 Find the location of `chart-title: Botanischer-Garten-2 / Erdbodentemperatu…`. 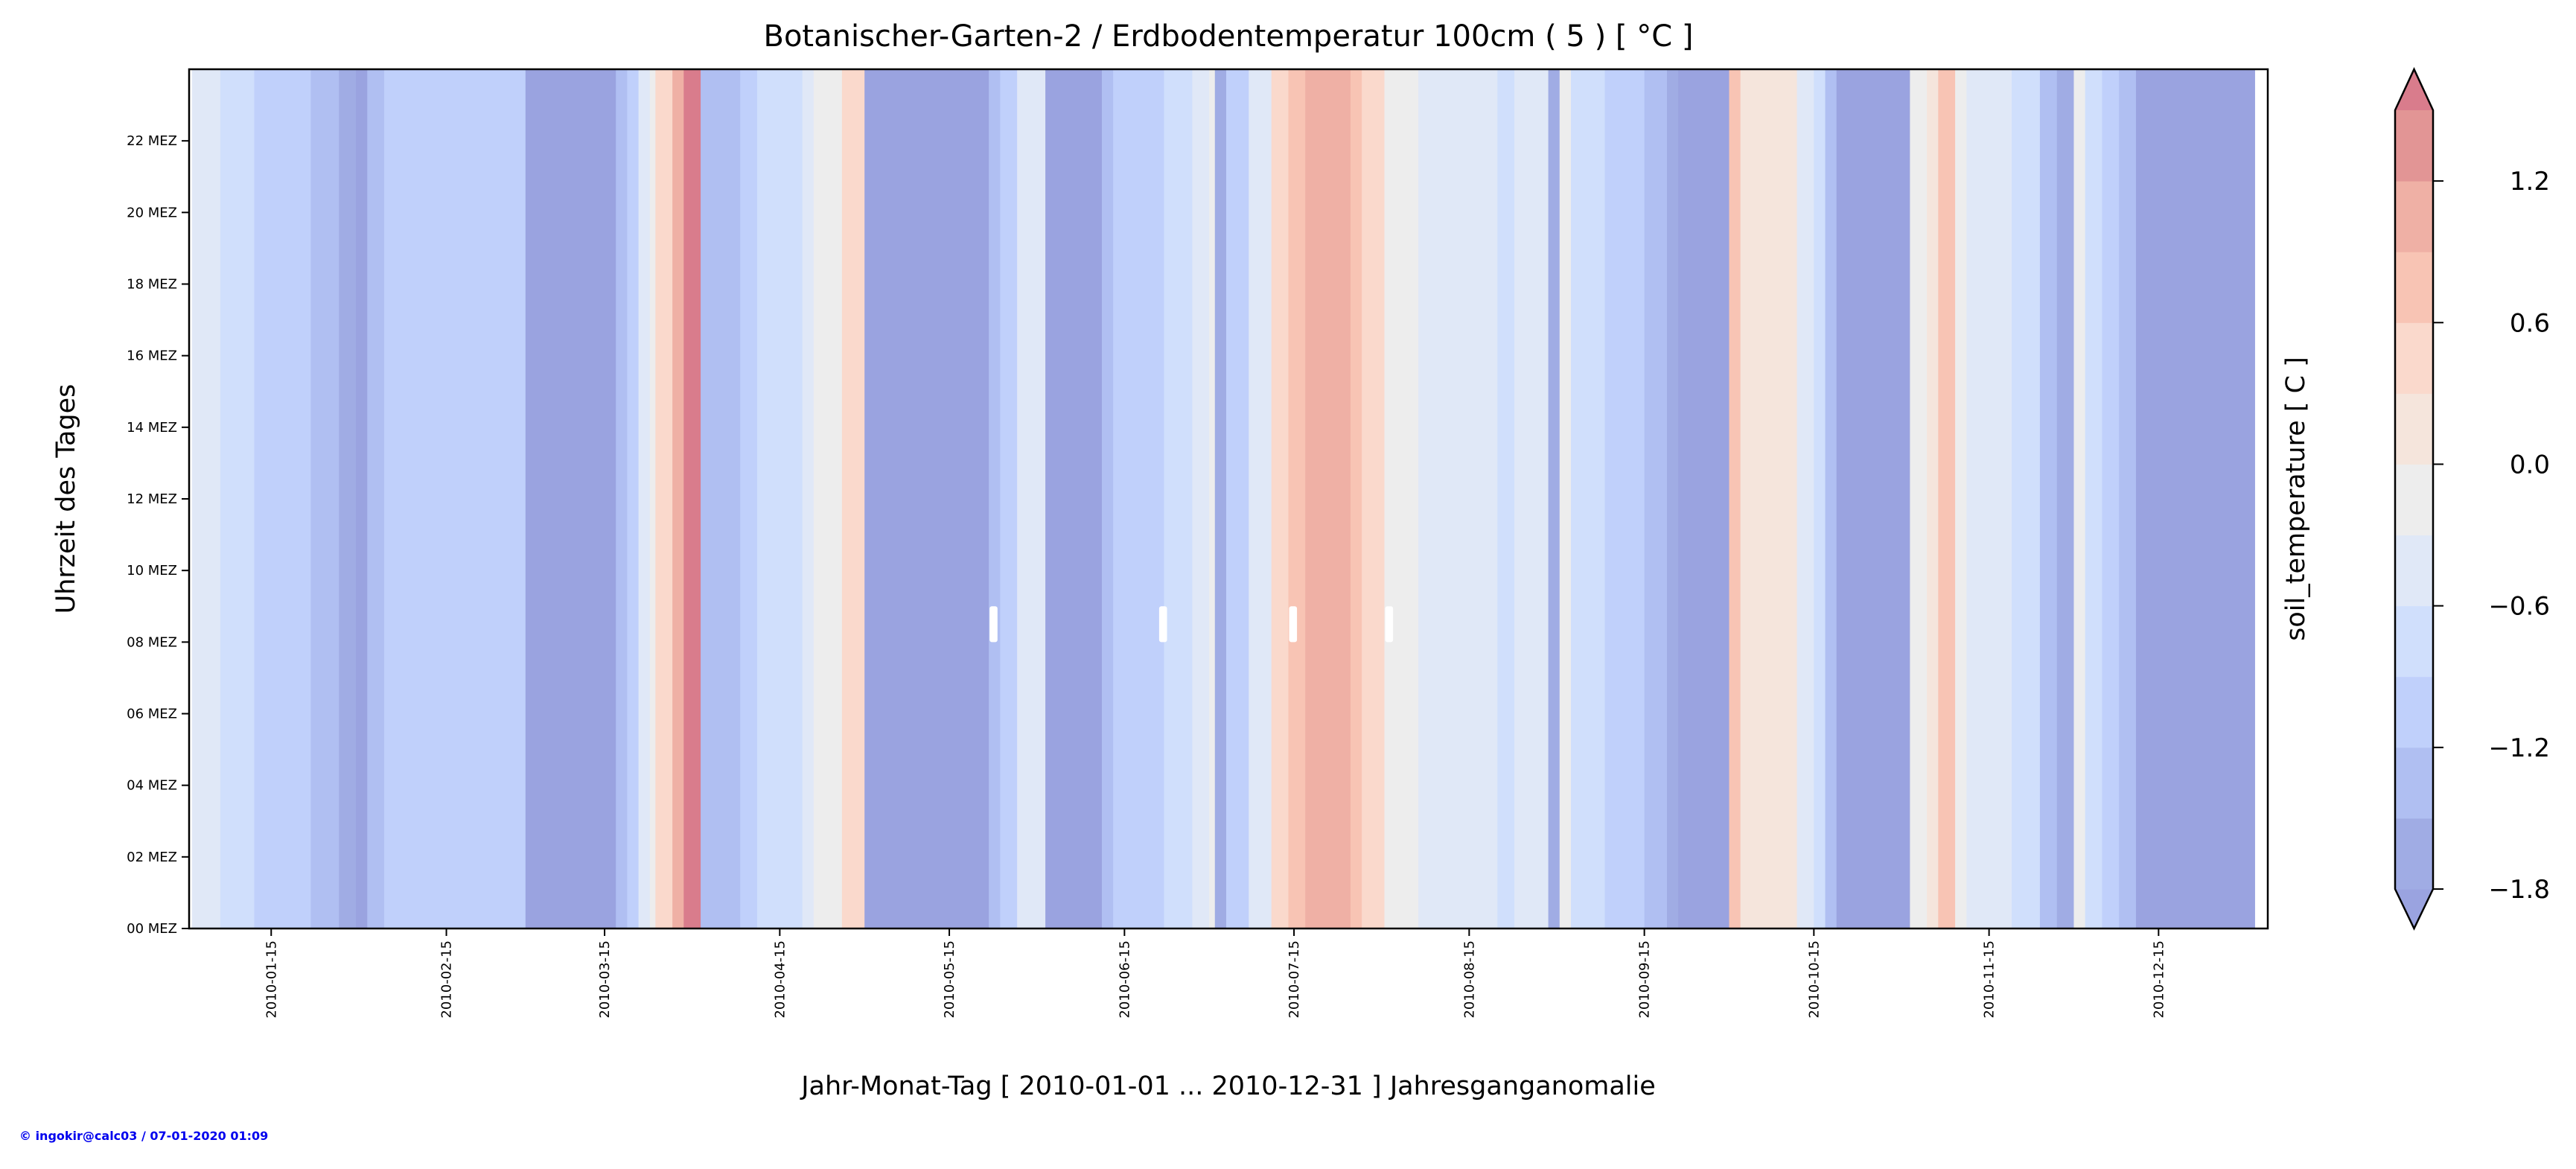

chart-title: Botanischer-Garten-2 / Erdbodentemperatu… is located at coordinates (1229, 36).